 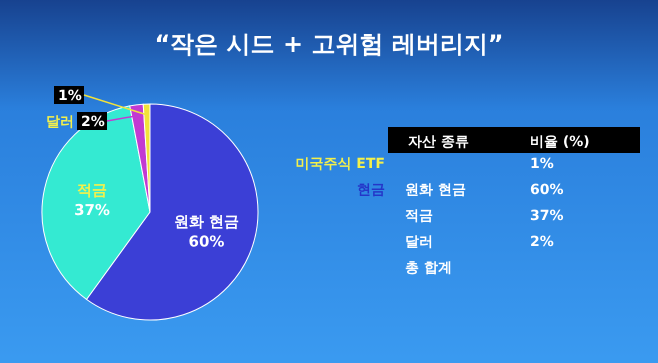 What do you see at coordinates (93, 122) in the screenshot?
I see `data-label: 2%` at bounding box center [93, 122].